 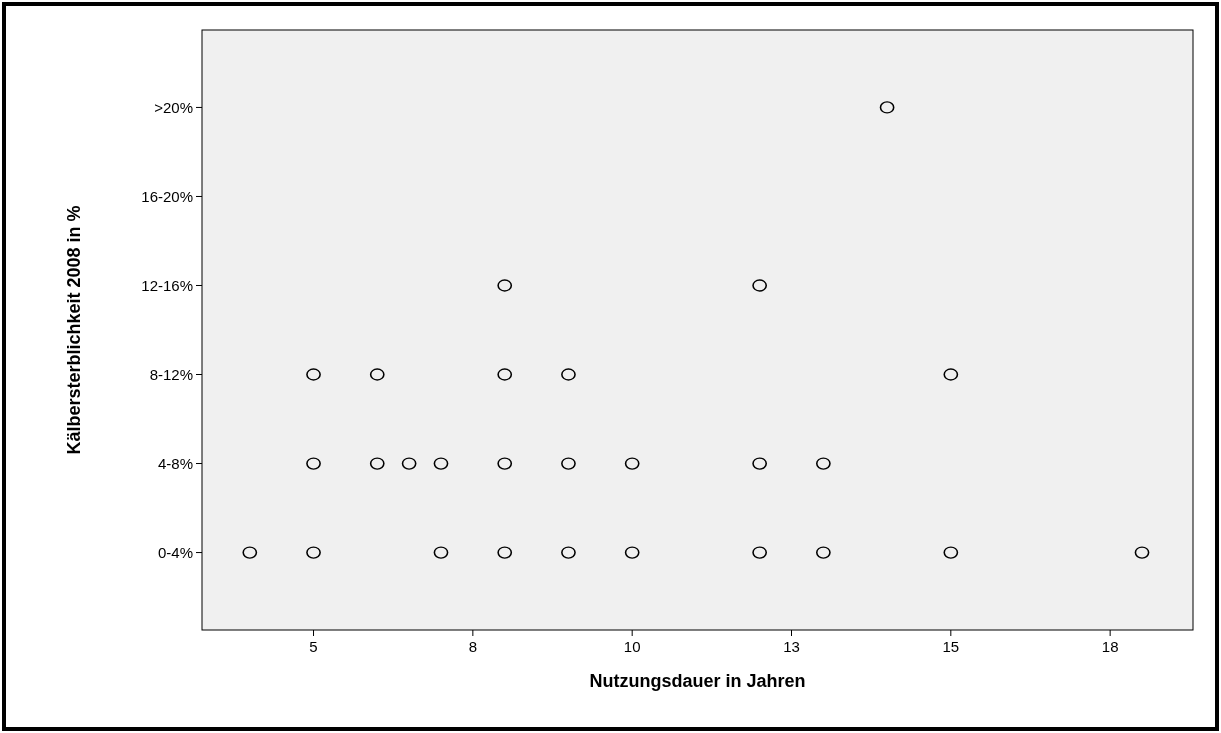 What do you see at coordinates (632, 646) in the screenshot?
I see `x-tick-label: 10` at bounding box center [632, 646].